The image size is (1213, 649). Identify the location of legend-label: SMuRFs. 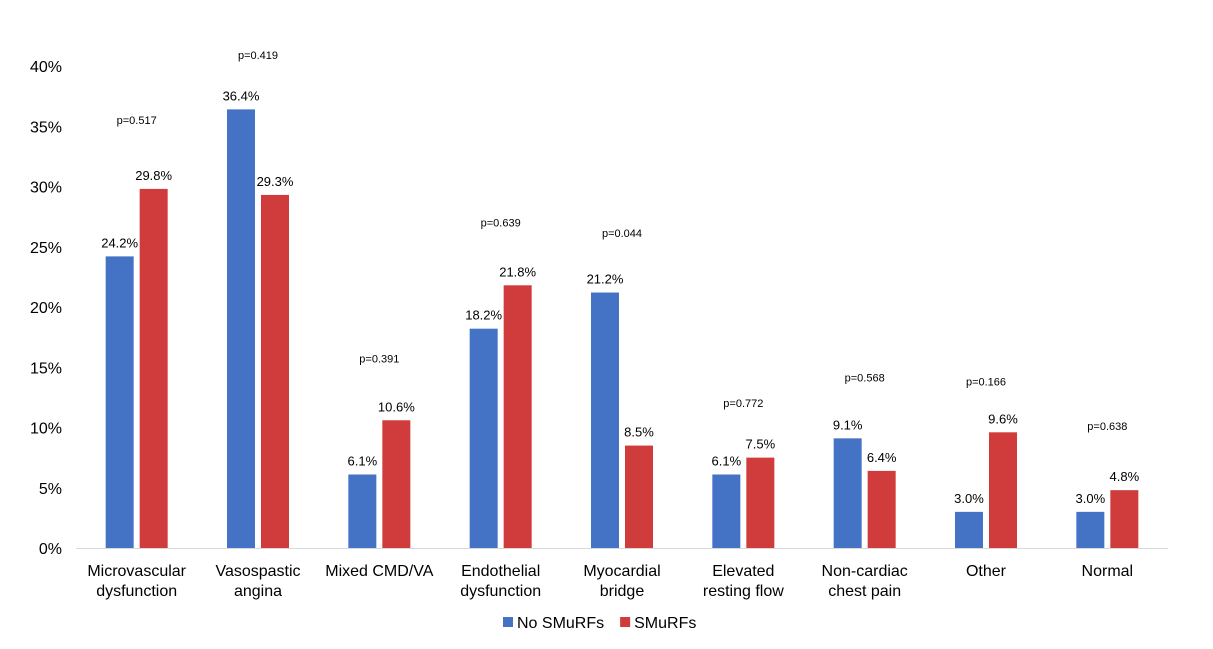
(665, 623).